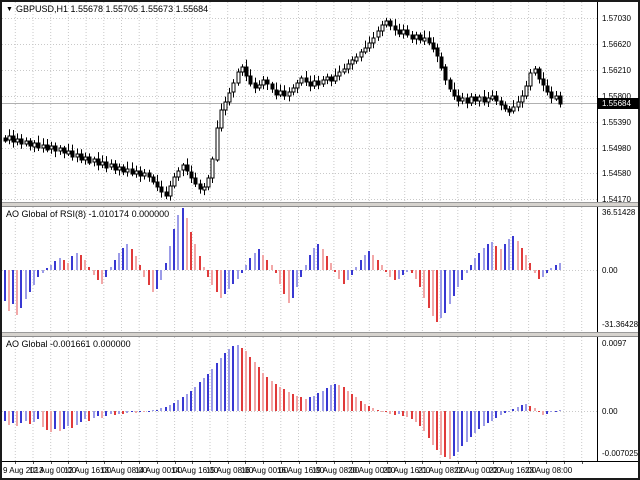 The image size is (640, 480). Describe the element at coordinates (620, 453) in the screenshot. I see `indicator-axis-label: -0.007025` at that location.